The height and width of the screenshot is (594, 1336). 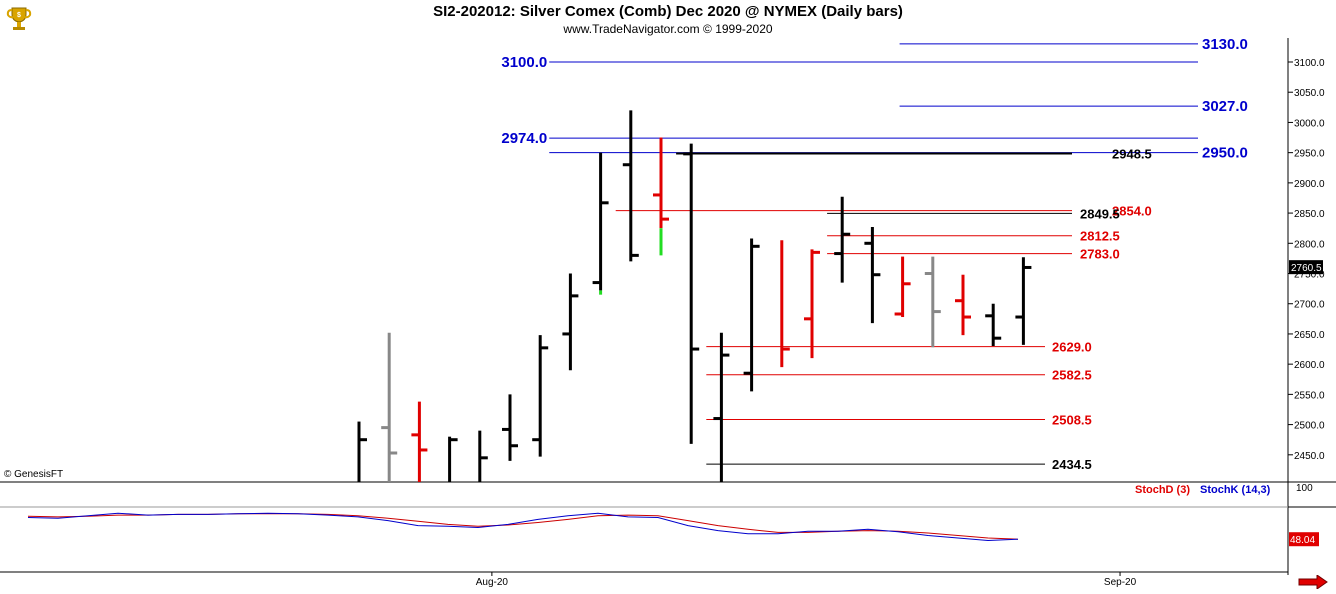 I want to click on price-tick-label: 2600.0, so click(x=1309, y=365).